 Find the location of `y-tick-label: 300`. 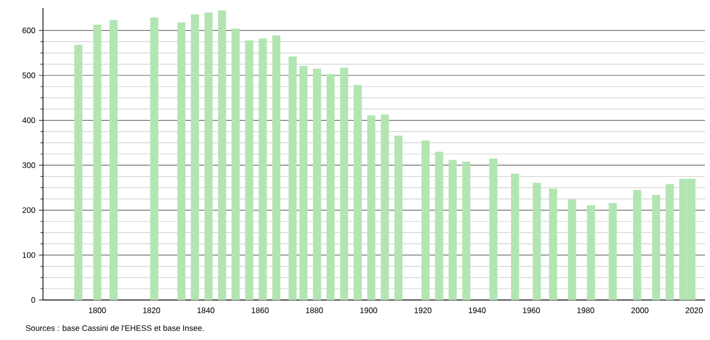

y-tick-label: 300 is located at coordinates (29, 165).